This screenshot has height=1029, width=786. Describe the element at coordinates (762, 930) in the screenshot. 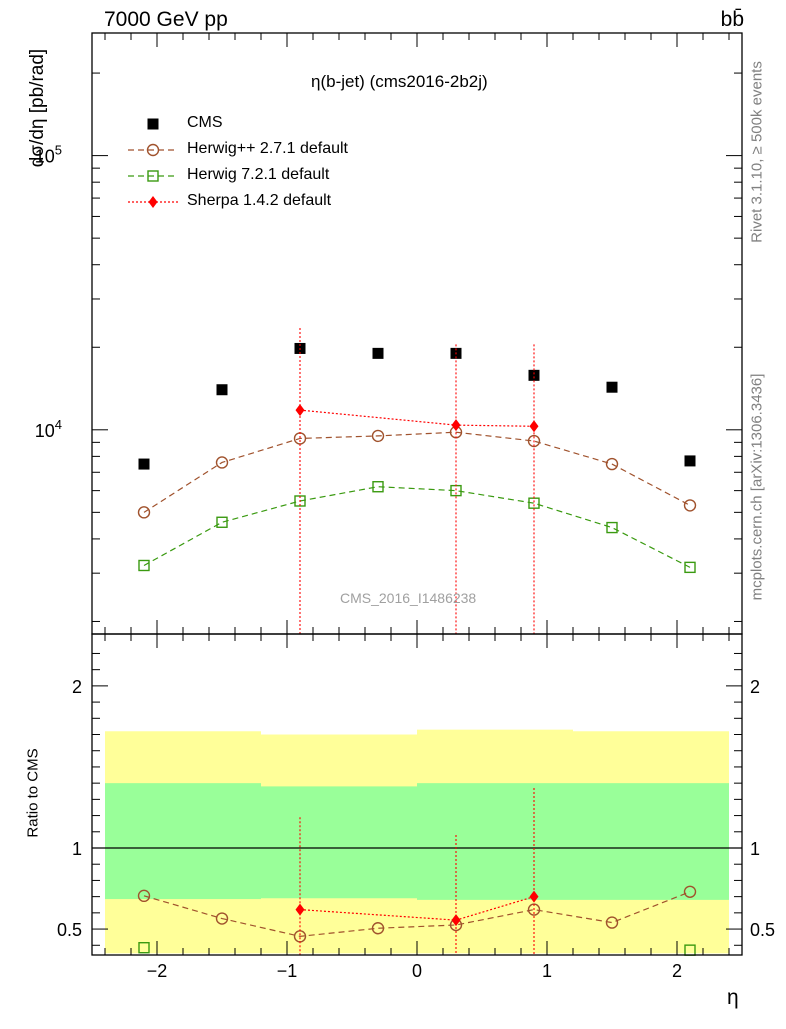

I see `ratio-y-tick-label-right: 0.5` at that location.